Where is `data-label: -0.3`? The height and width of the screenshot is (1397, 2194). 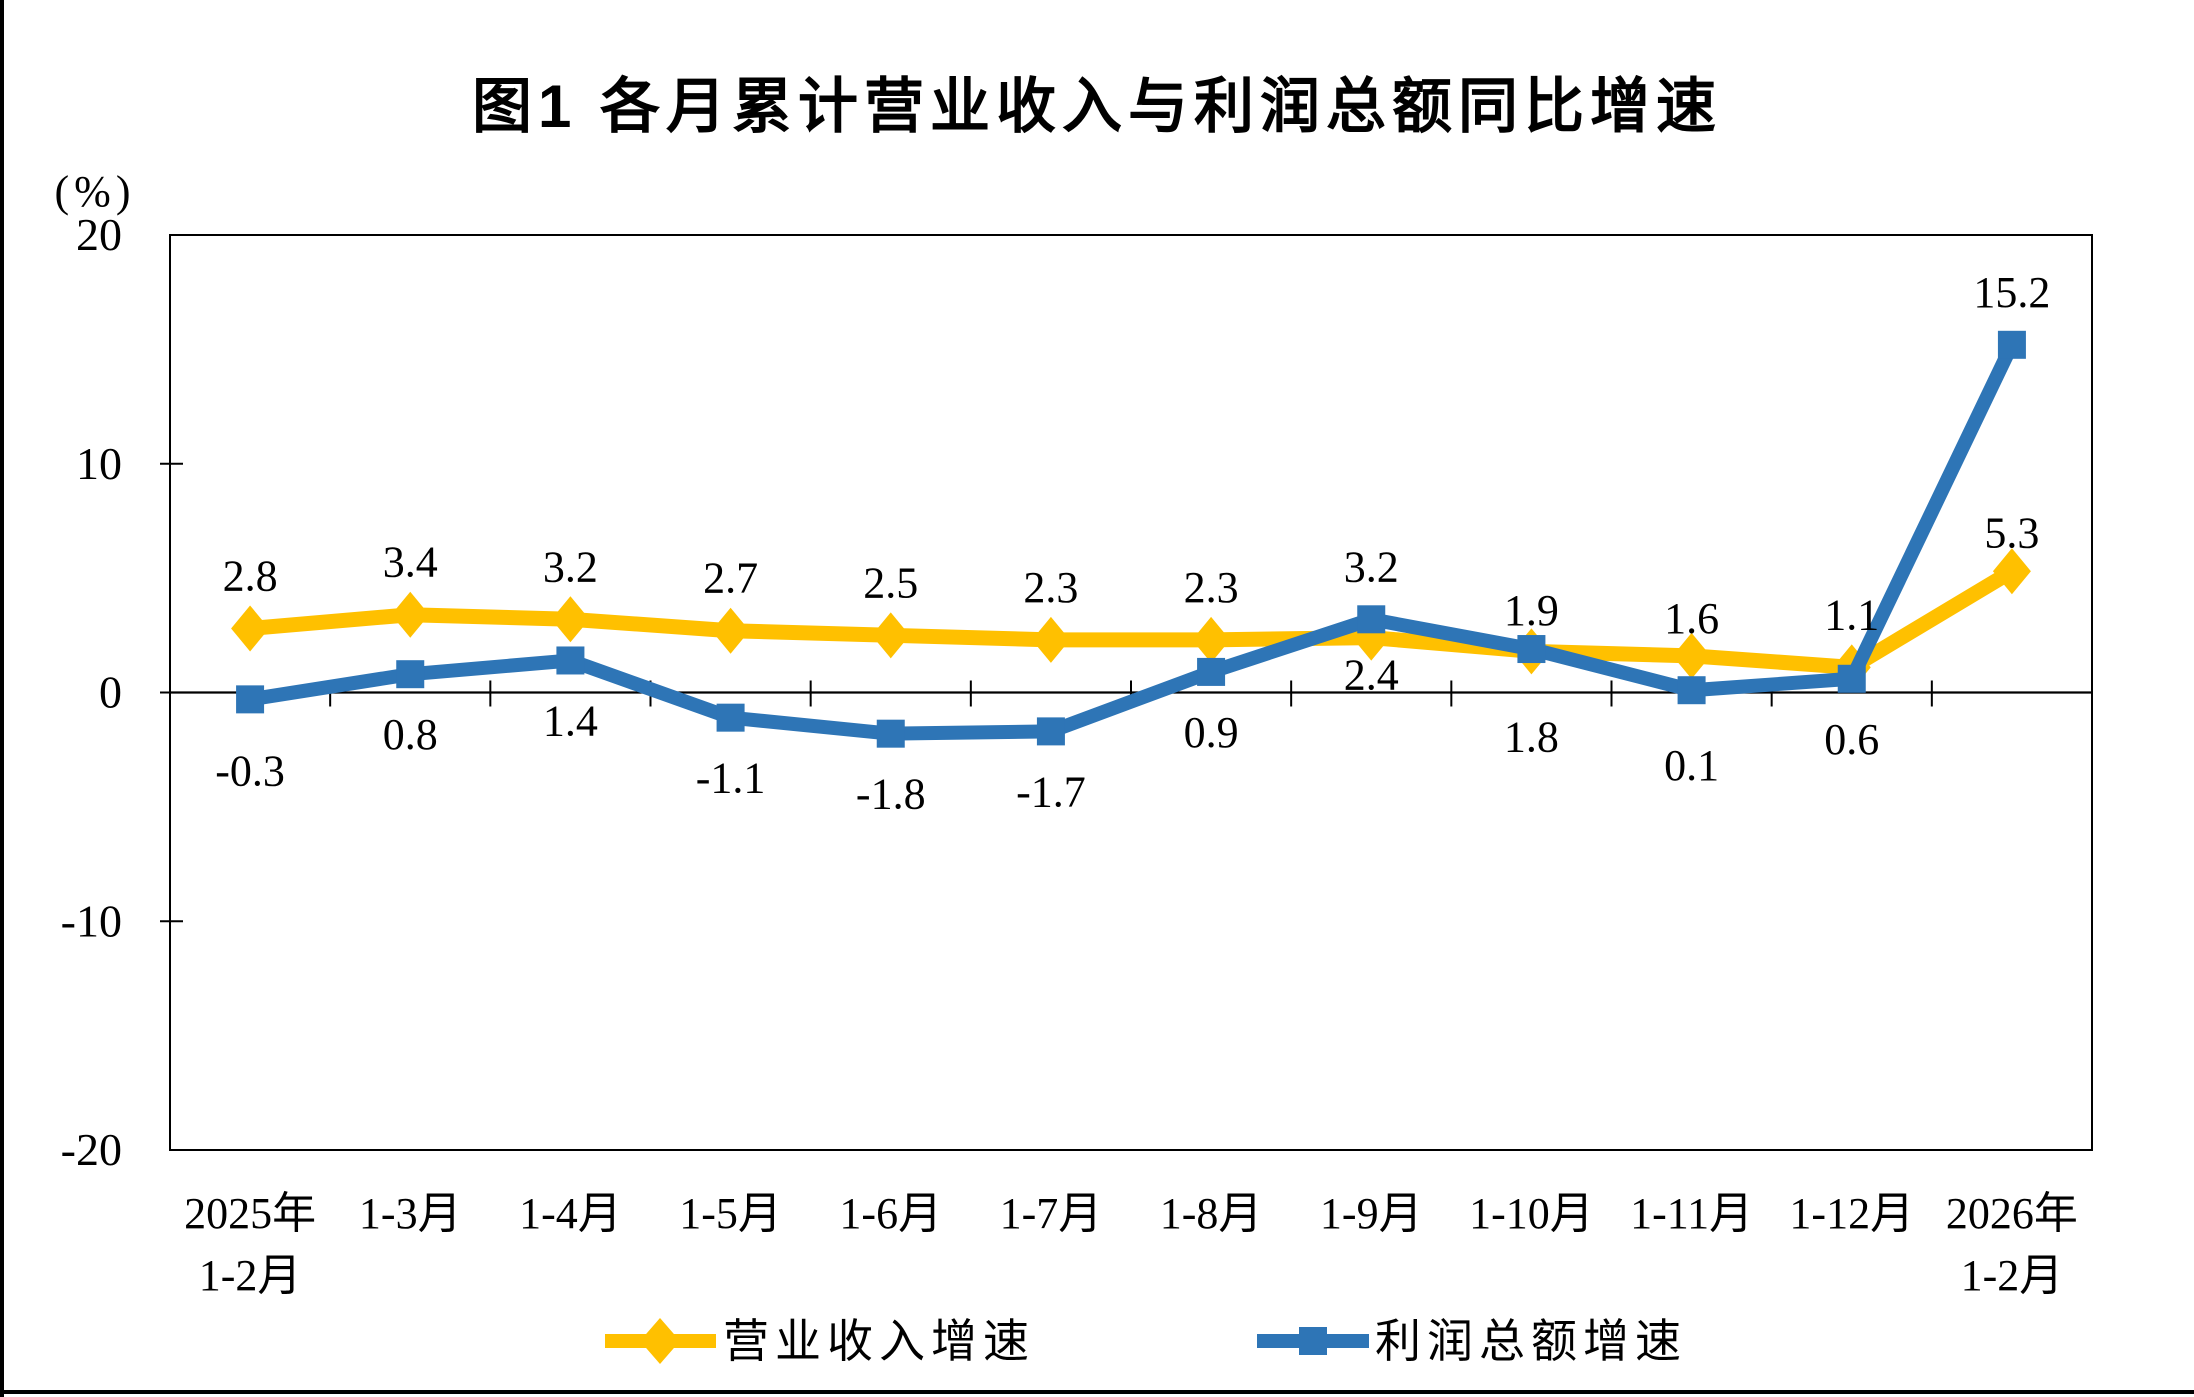
data-label: -0.3 is located at coordinates (250, 770).